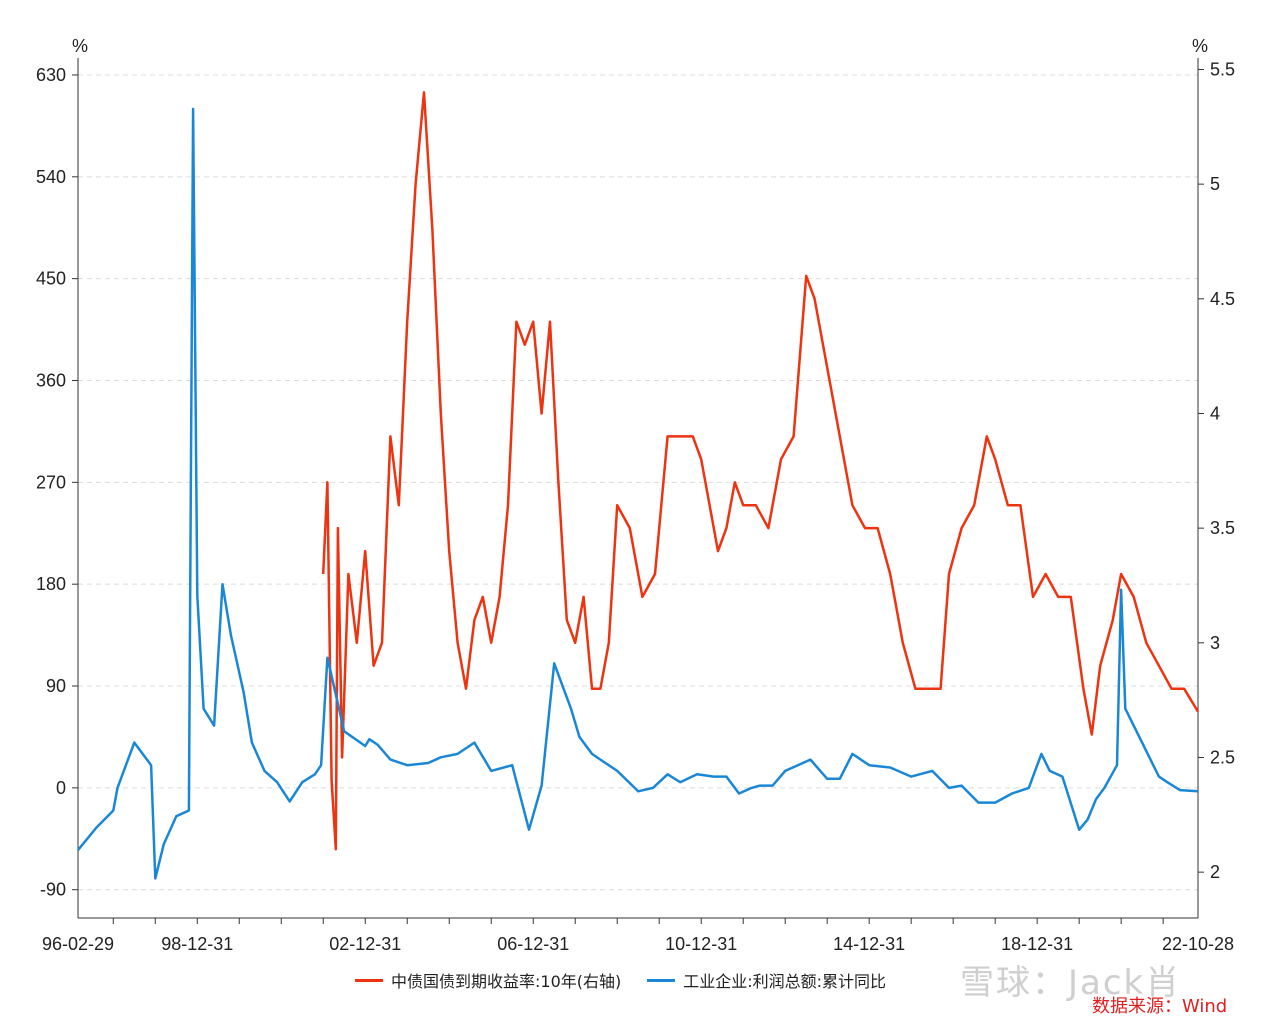 The image size is (1277, 1018). I want to click on watermark: 雪球：Jack肖, so click(1071, 983).